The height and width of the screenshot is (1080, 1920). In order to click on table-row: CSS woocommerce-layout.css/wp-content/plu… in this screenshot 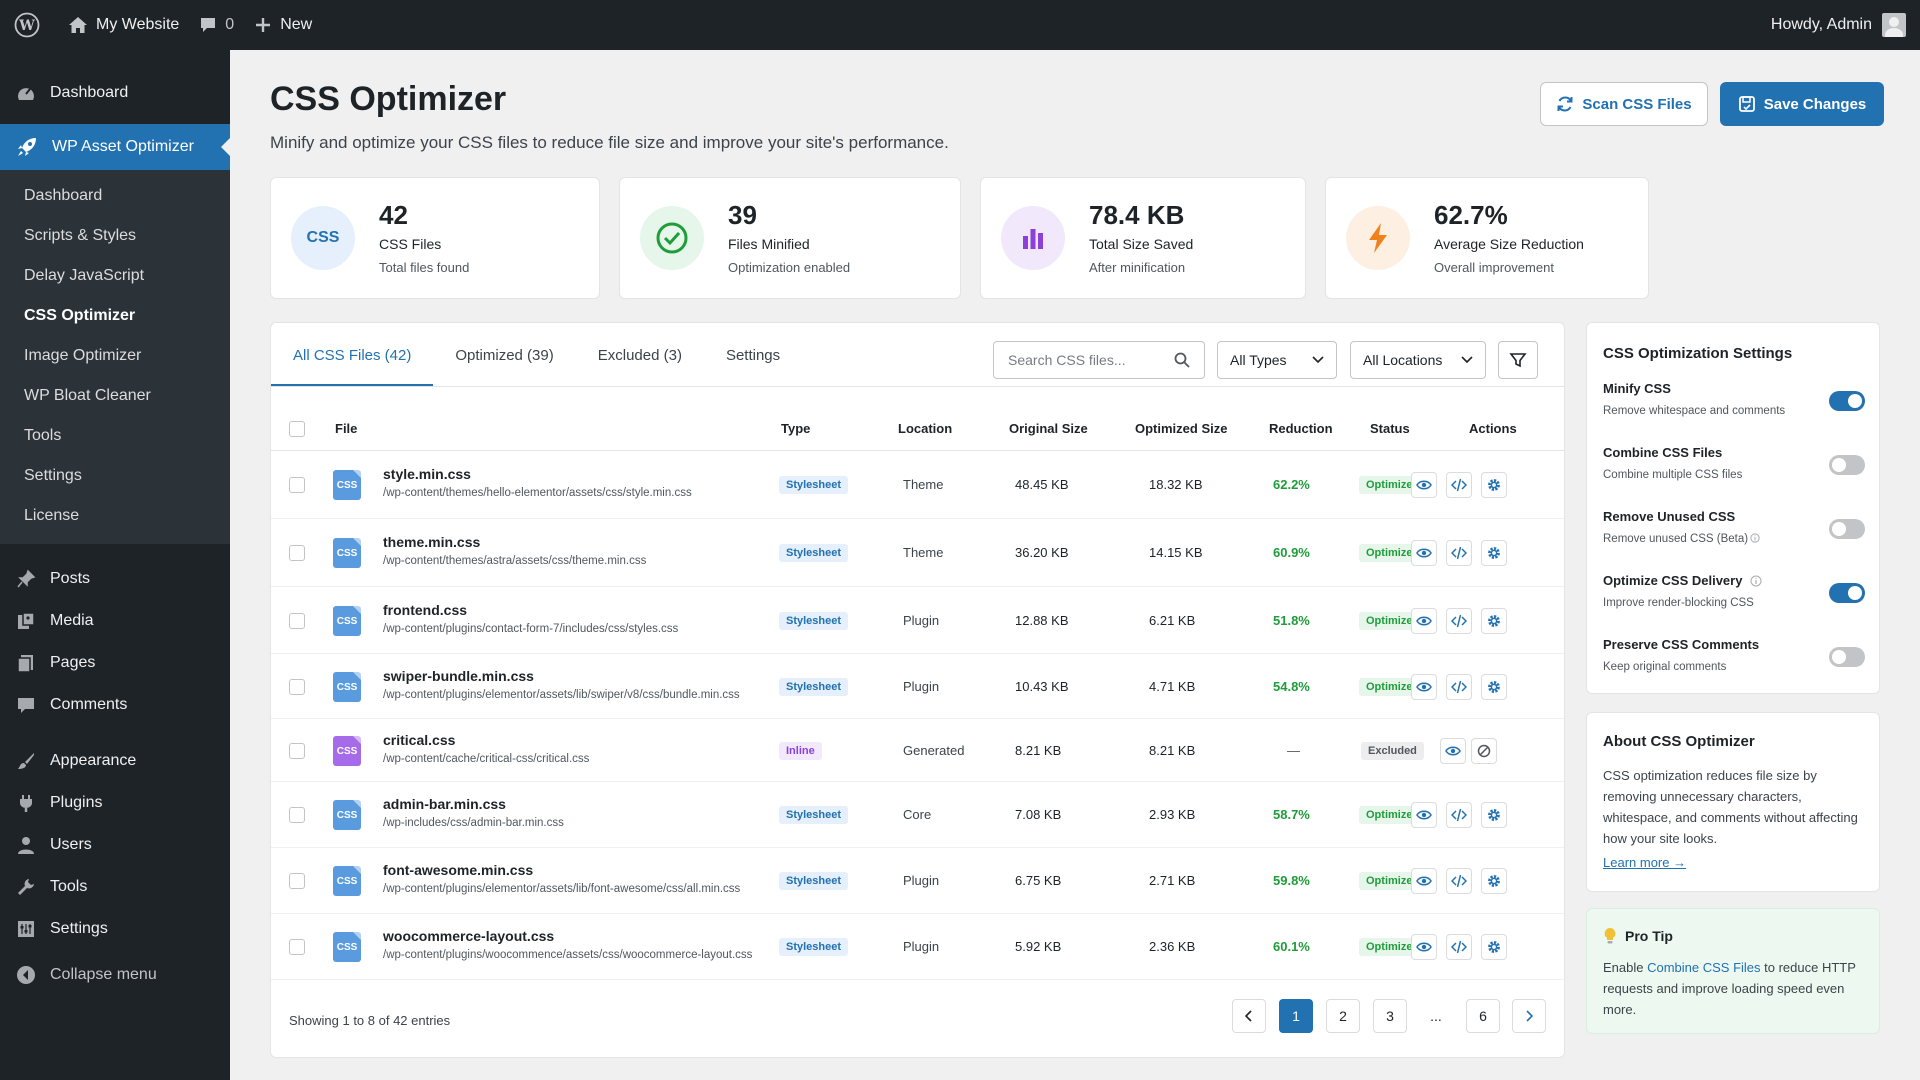, I will do `click(917, 947)`.